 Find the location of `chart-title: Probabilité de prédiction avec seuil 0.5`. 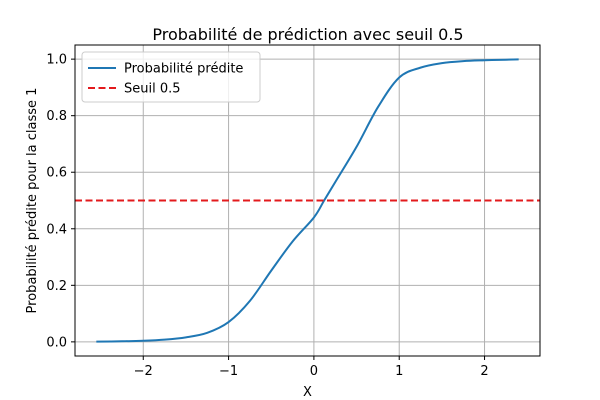

chart-title: Probabilité de prédiction avec seuil 0.5 is located at coordinates (307, 34).